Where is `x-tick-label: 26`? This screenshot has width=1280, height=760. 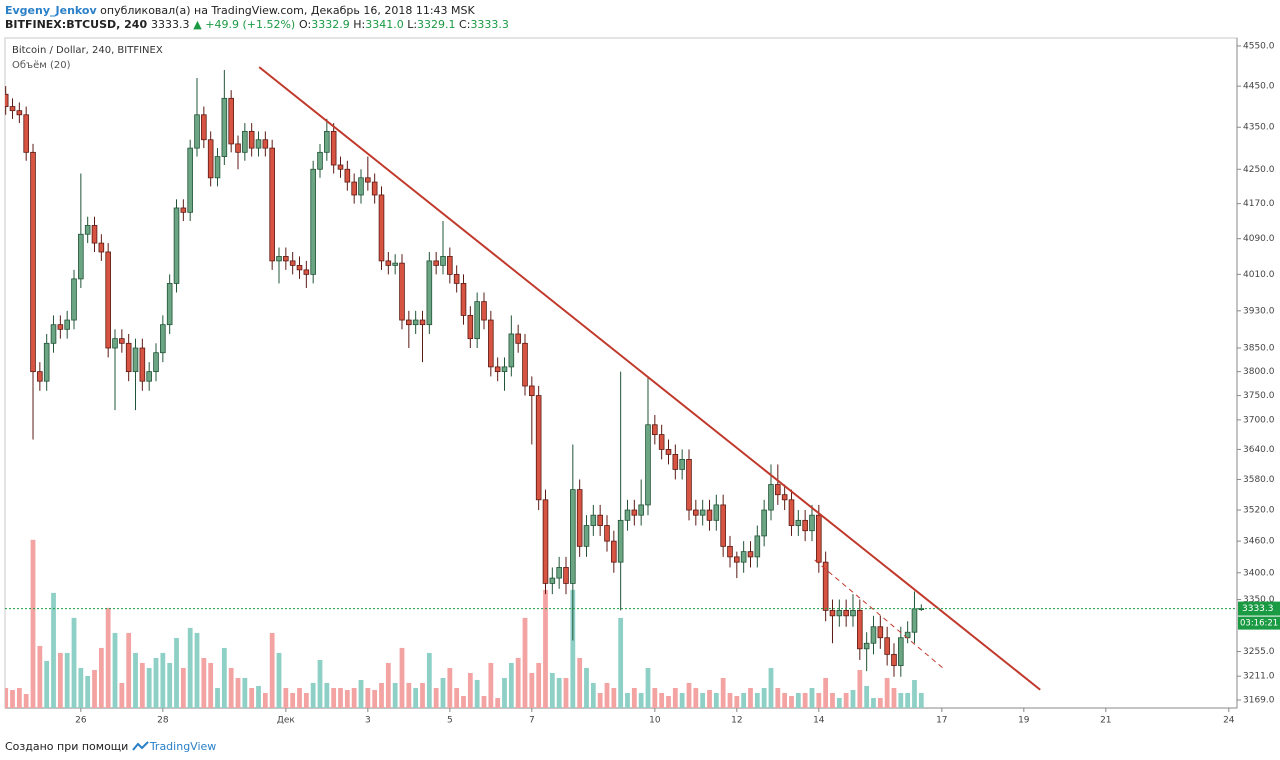 x-tick-label: 26 is located at coordinates (81, 721).